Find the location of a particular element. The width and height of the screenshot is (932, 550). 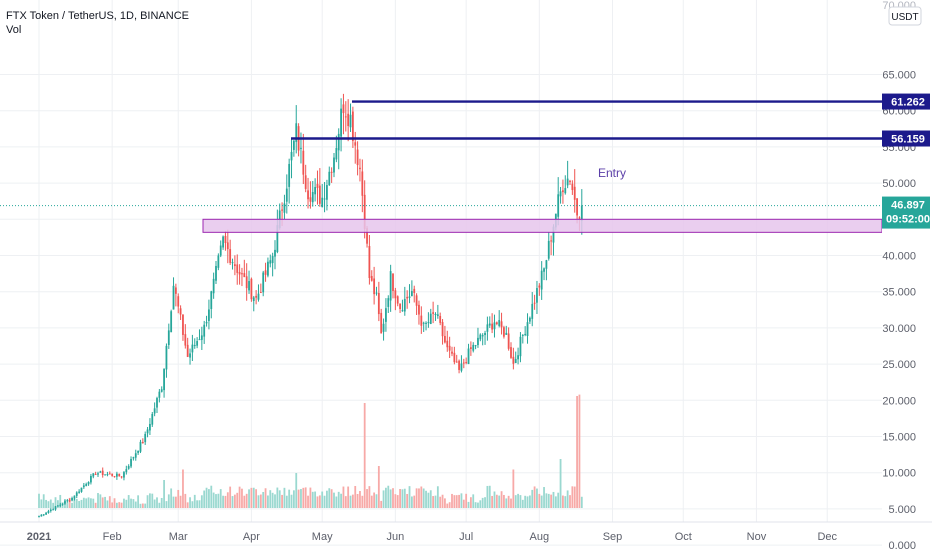

volume-indicator-label: Vol is located at coordinates (14, 30).